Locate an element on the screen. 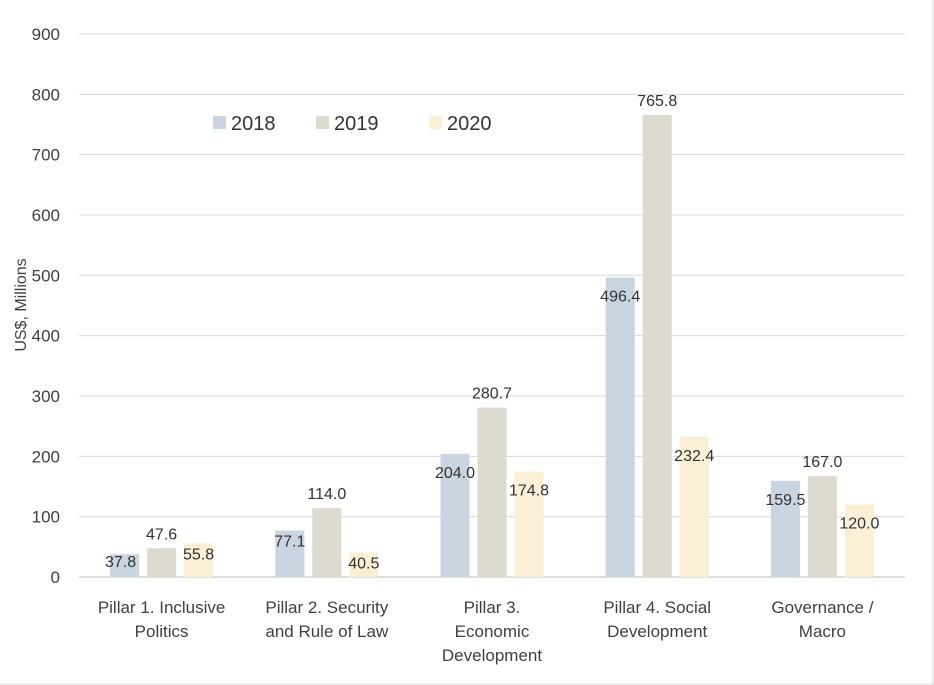  x-category-label: and Rule of Law is located at coordinates (327, 631).